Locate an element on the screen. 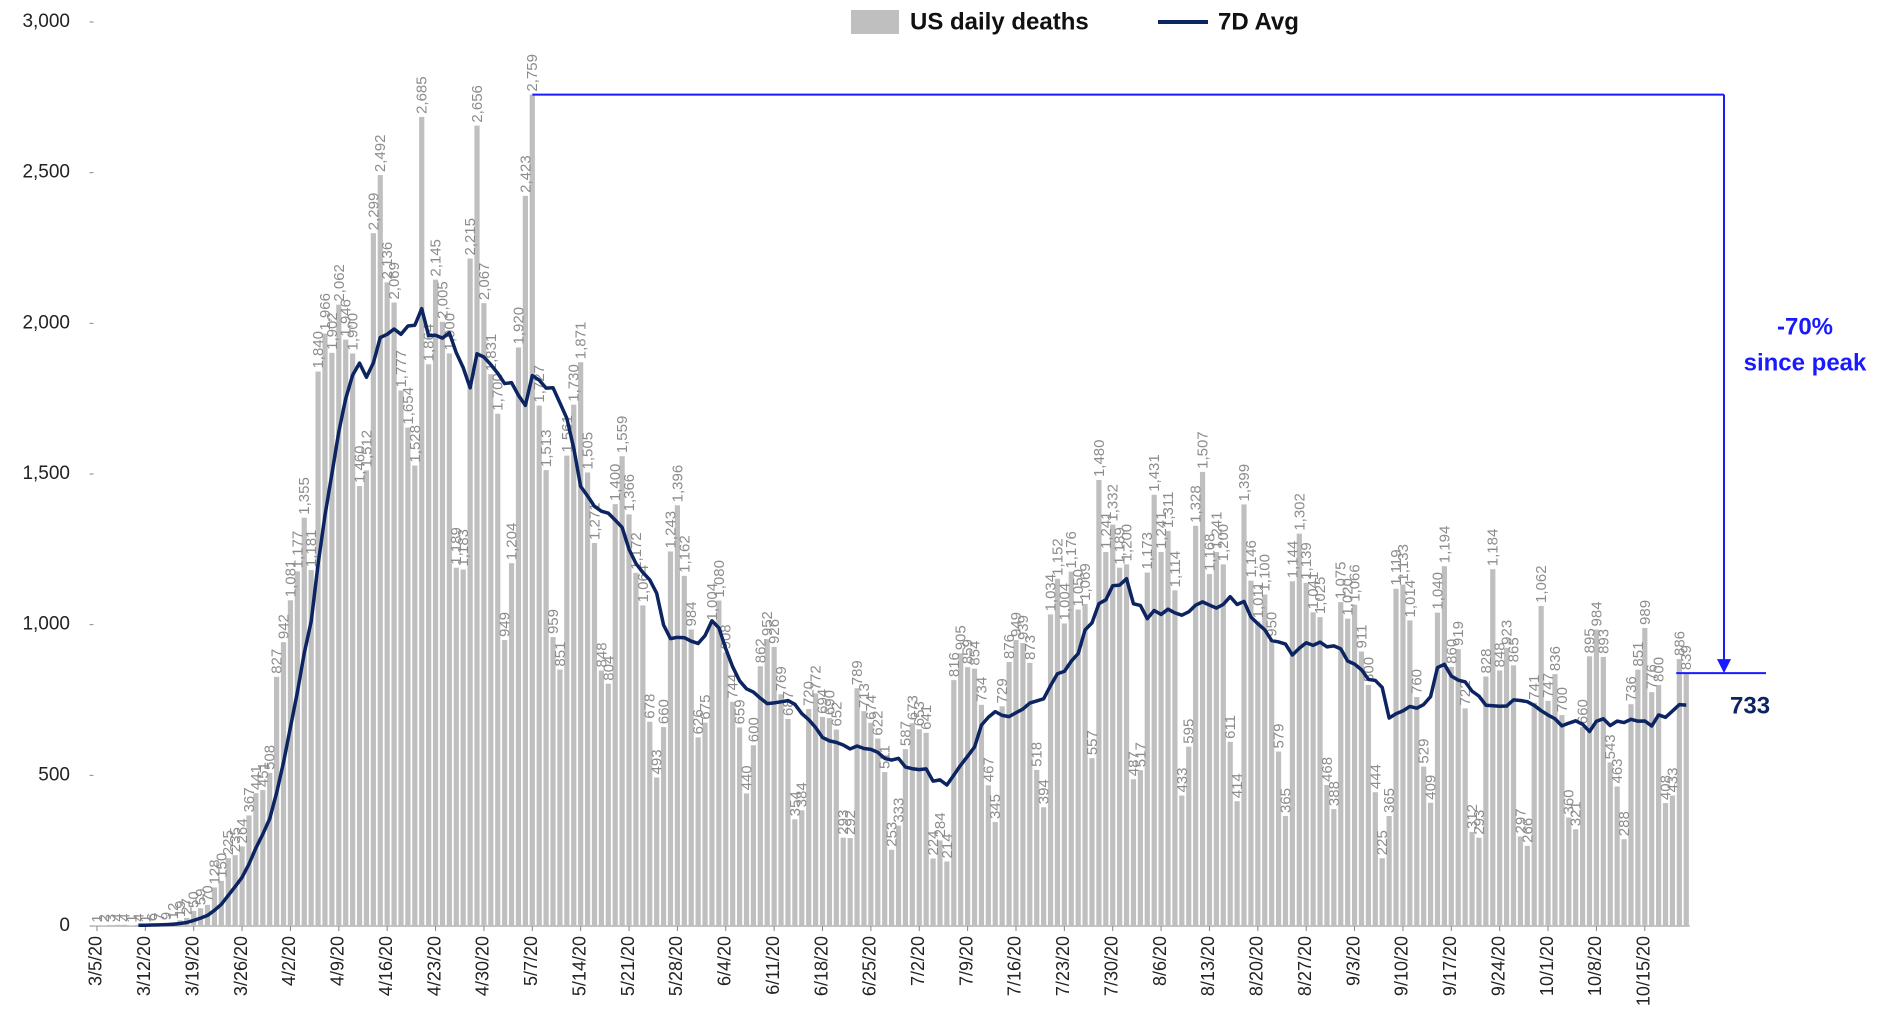 Image resolution: width=1877 pixels, height=1019 pixels. data-label: 839 is located at coordinates (1686, 657).